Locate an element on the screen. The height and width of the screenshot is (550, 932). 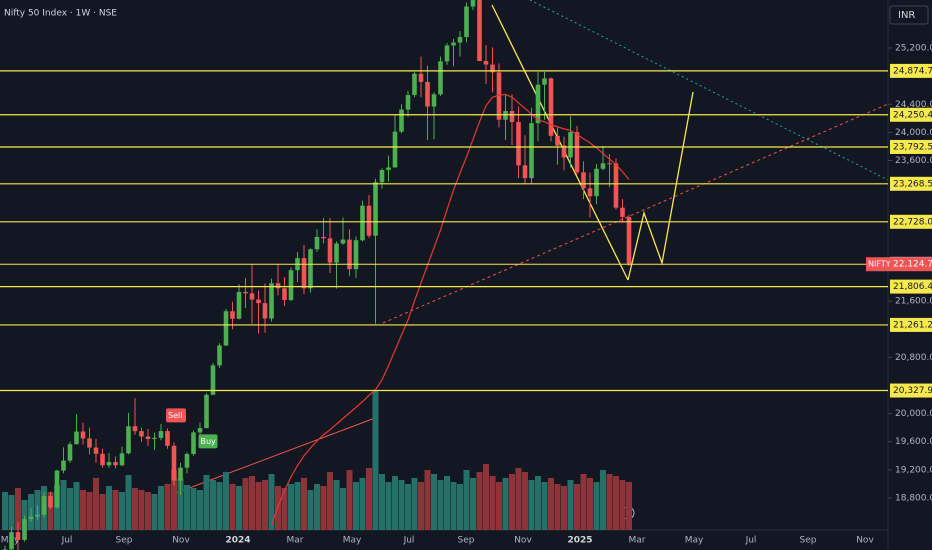
currency-box is located at coordinates (909, 15).